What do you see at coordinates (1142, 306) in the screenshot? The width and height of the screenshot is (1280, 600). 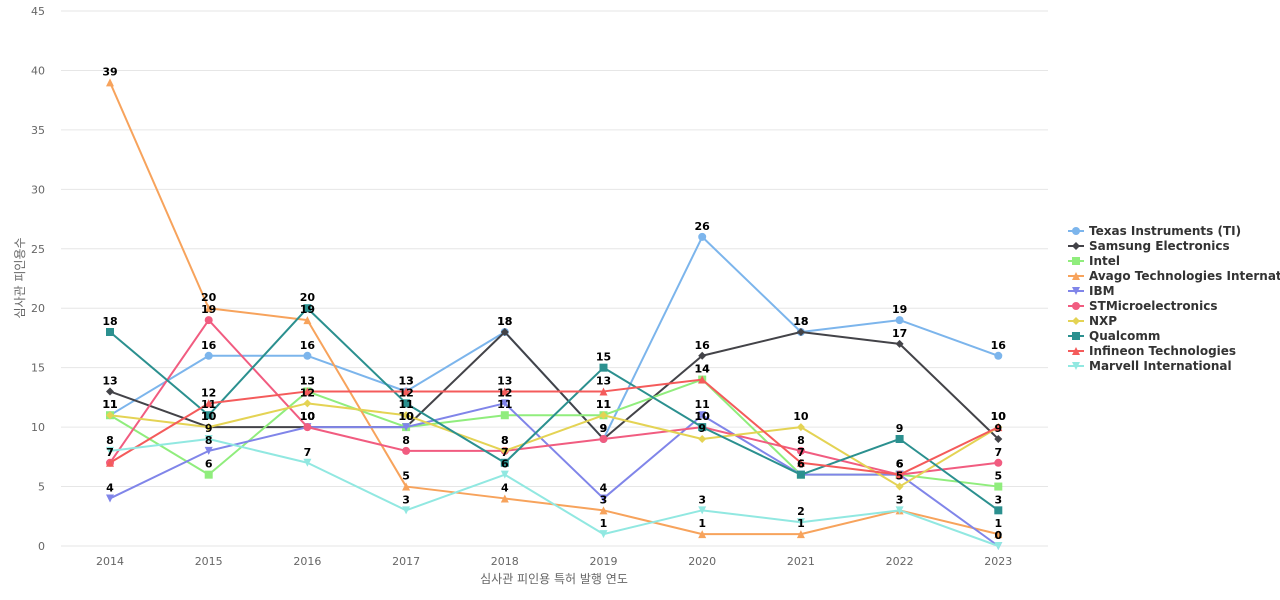 I see `legend-item-stmicroelectronics: STMicroelectronics` at bounding box center [1142, 306].